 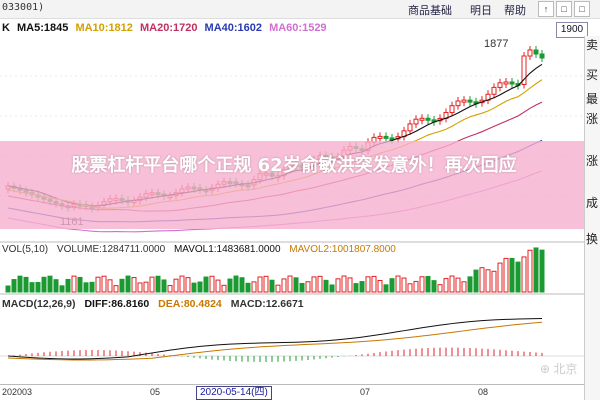 What do you see at coordinates (481, 11) in the screenshot?
I see `menu-tab-tomorrow: 明日` at bounding box center [481, 11].